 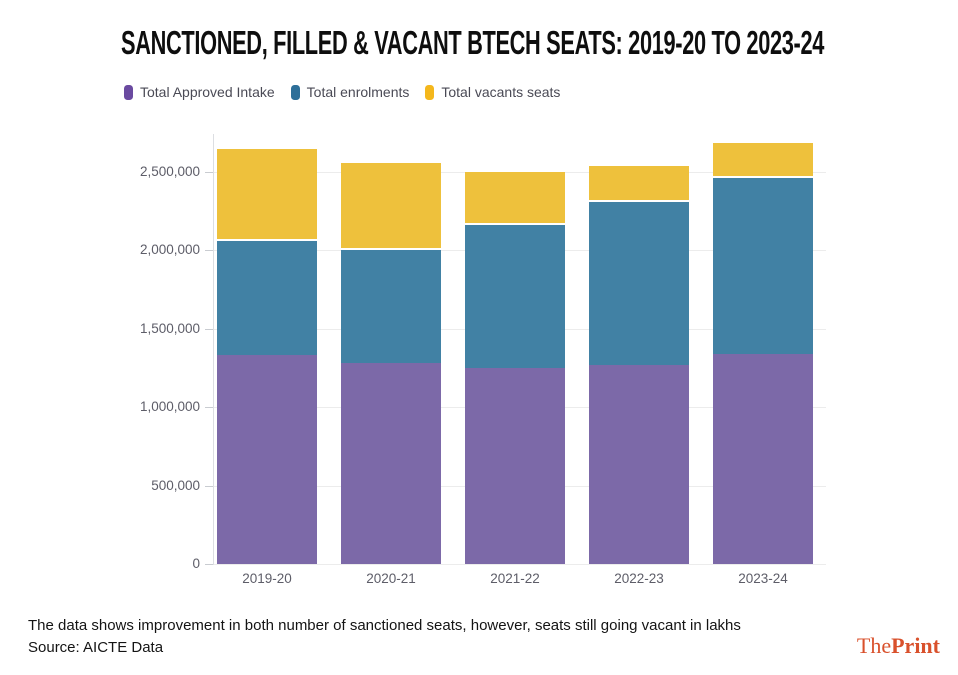 I want to click on y-axis-label: 2,000,000, so click(x=169, y=250).